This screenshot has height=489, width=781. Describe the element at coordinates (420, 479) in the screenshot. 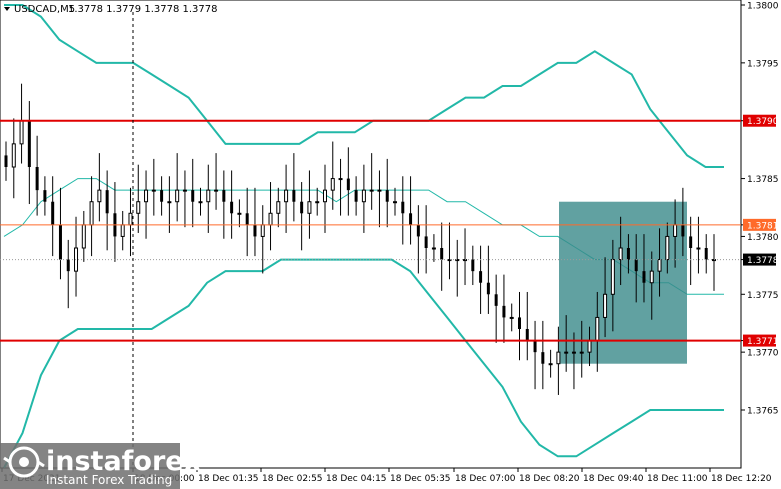

I see `x-tick-label: 18 Dec 05:35` at that location.